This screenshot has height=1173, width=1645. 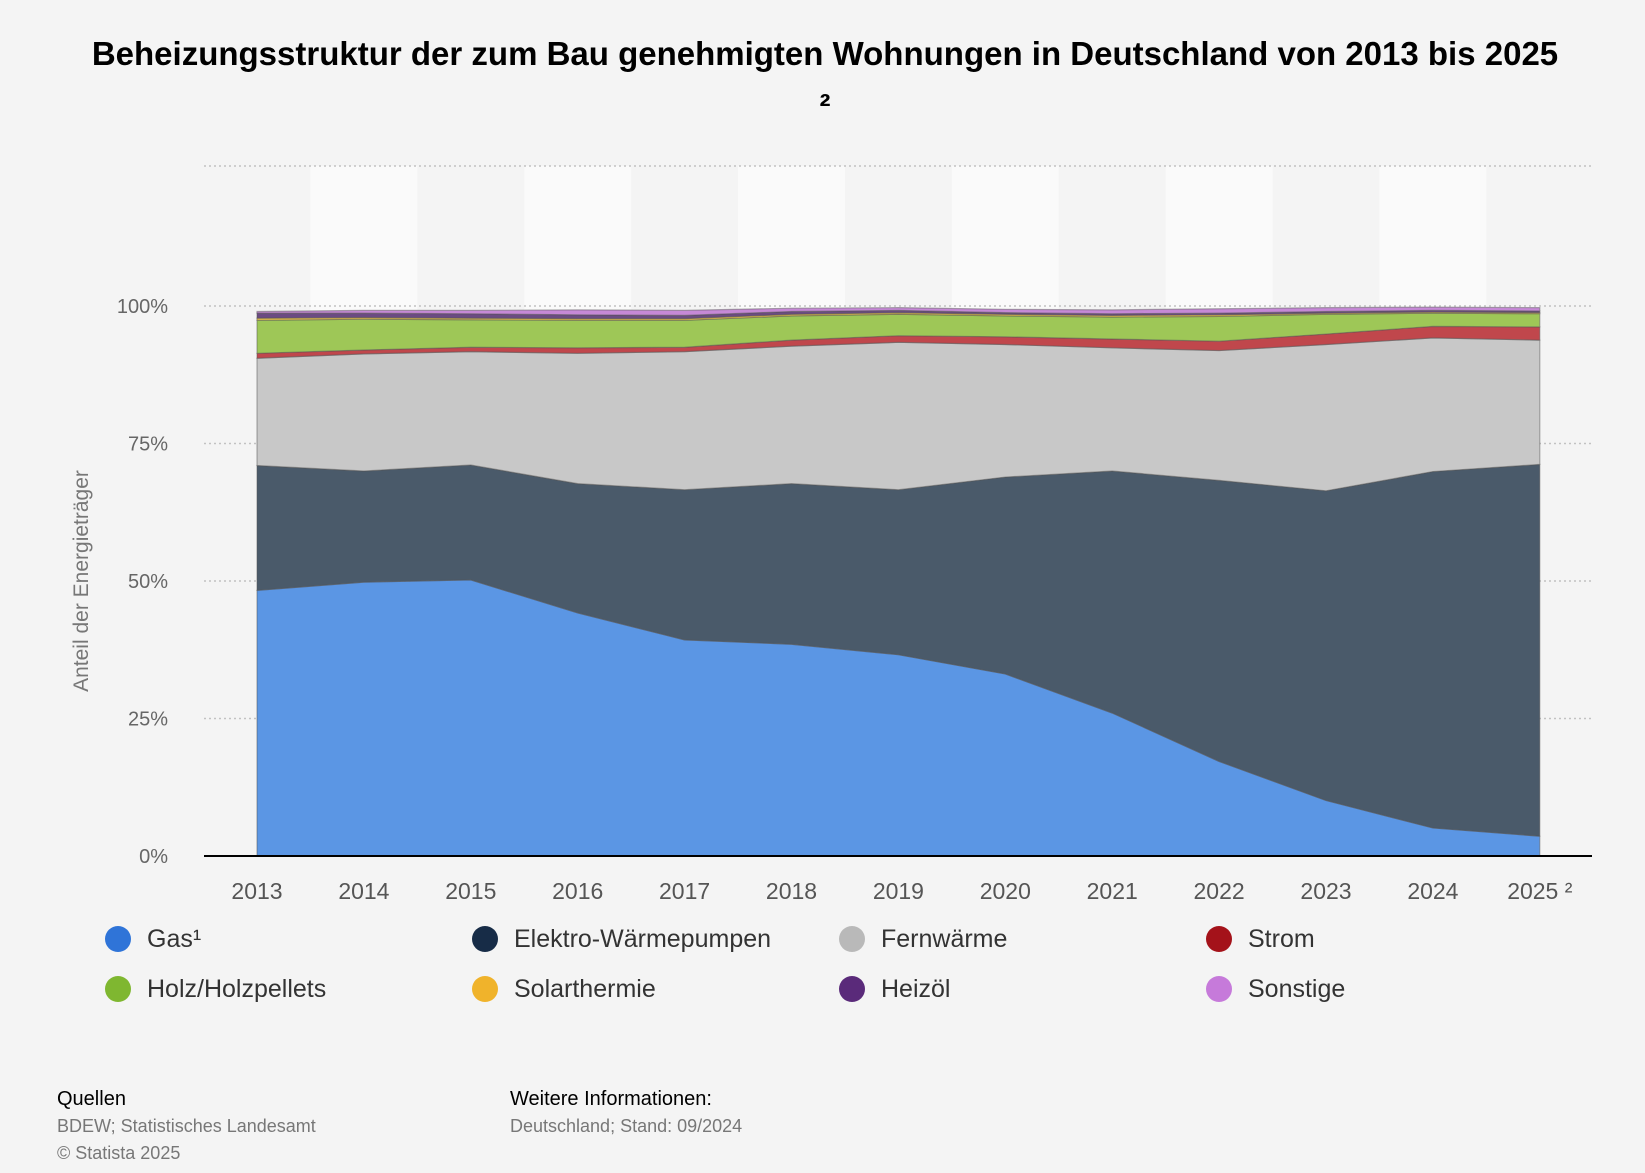 What do you see at coordinates (898, 891) in the screenshot?
I see `x-tick-label: 2019` at bounding box center [898, 891].